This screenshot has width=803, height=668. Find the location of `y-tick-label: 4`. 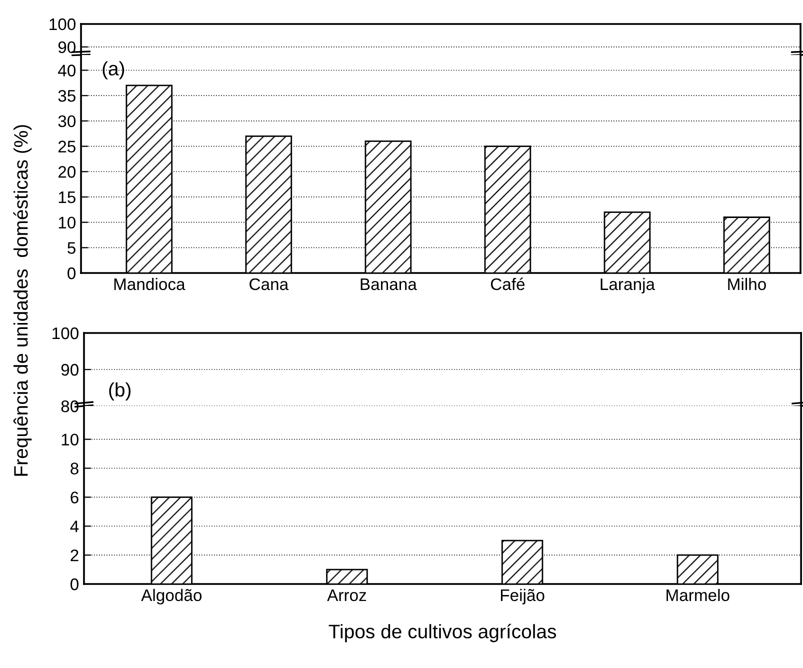

y-tick-label: 4 is located at coordinates (74, 526).